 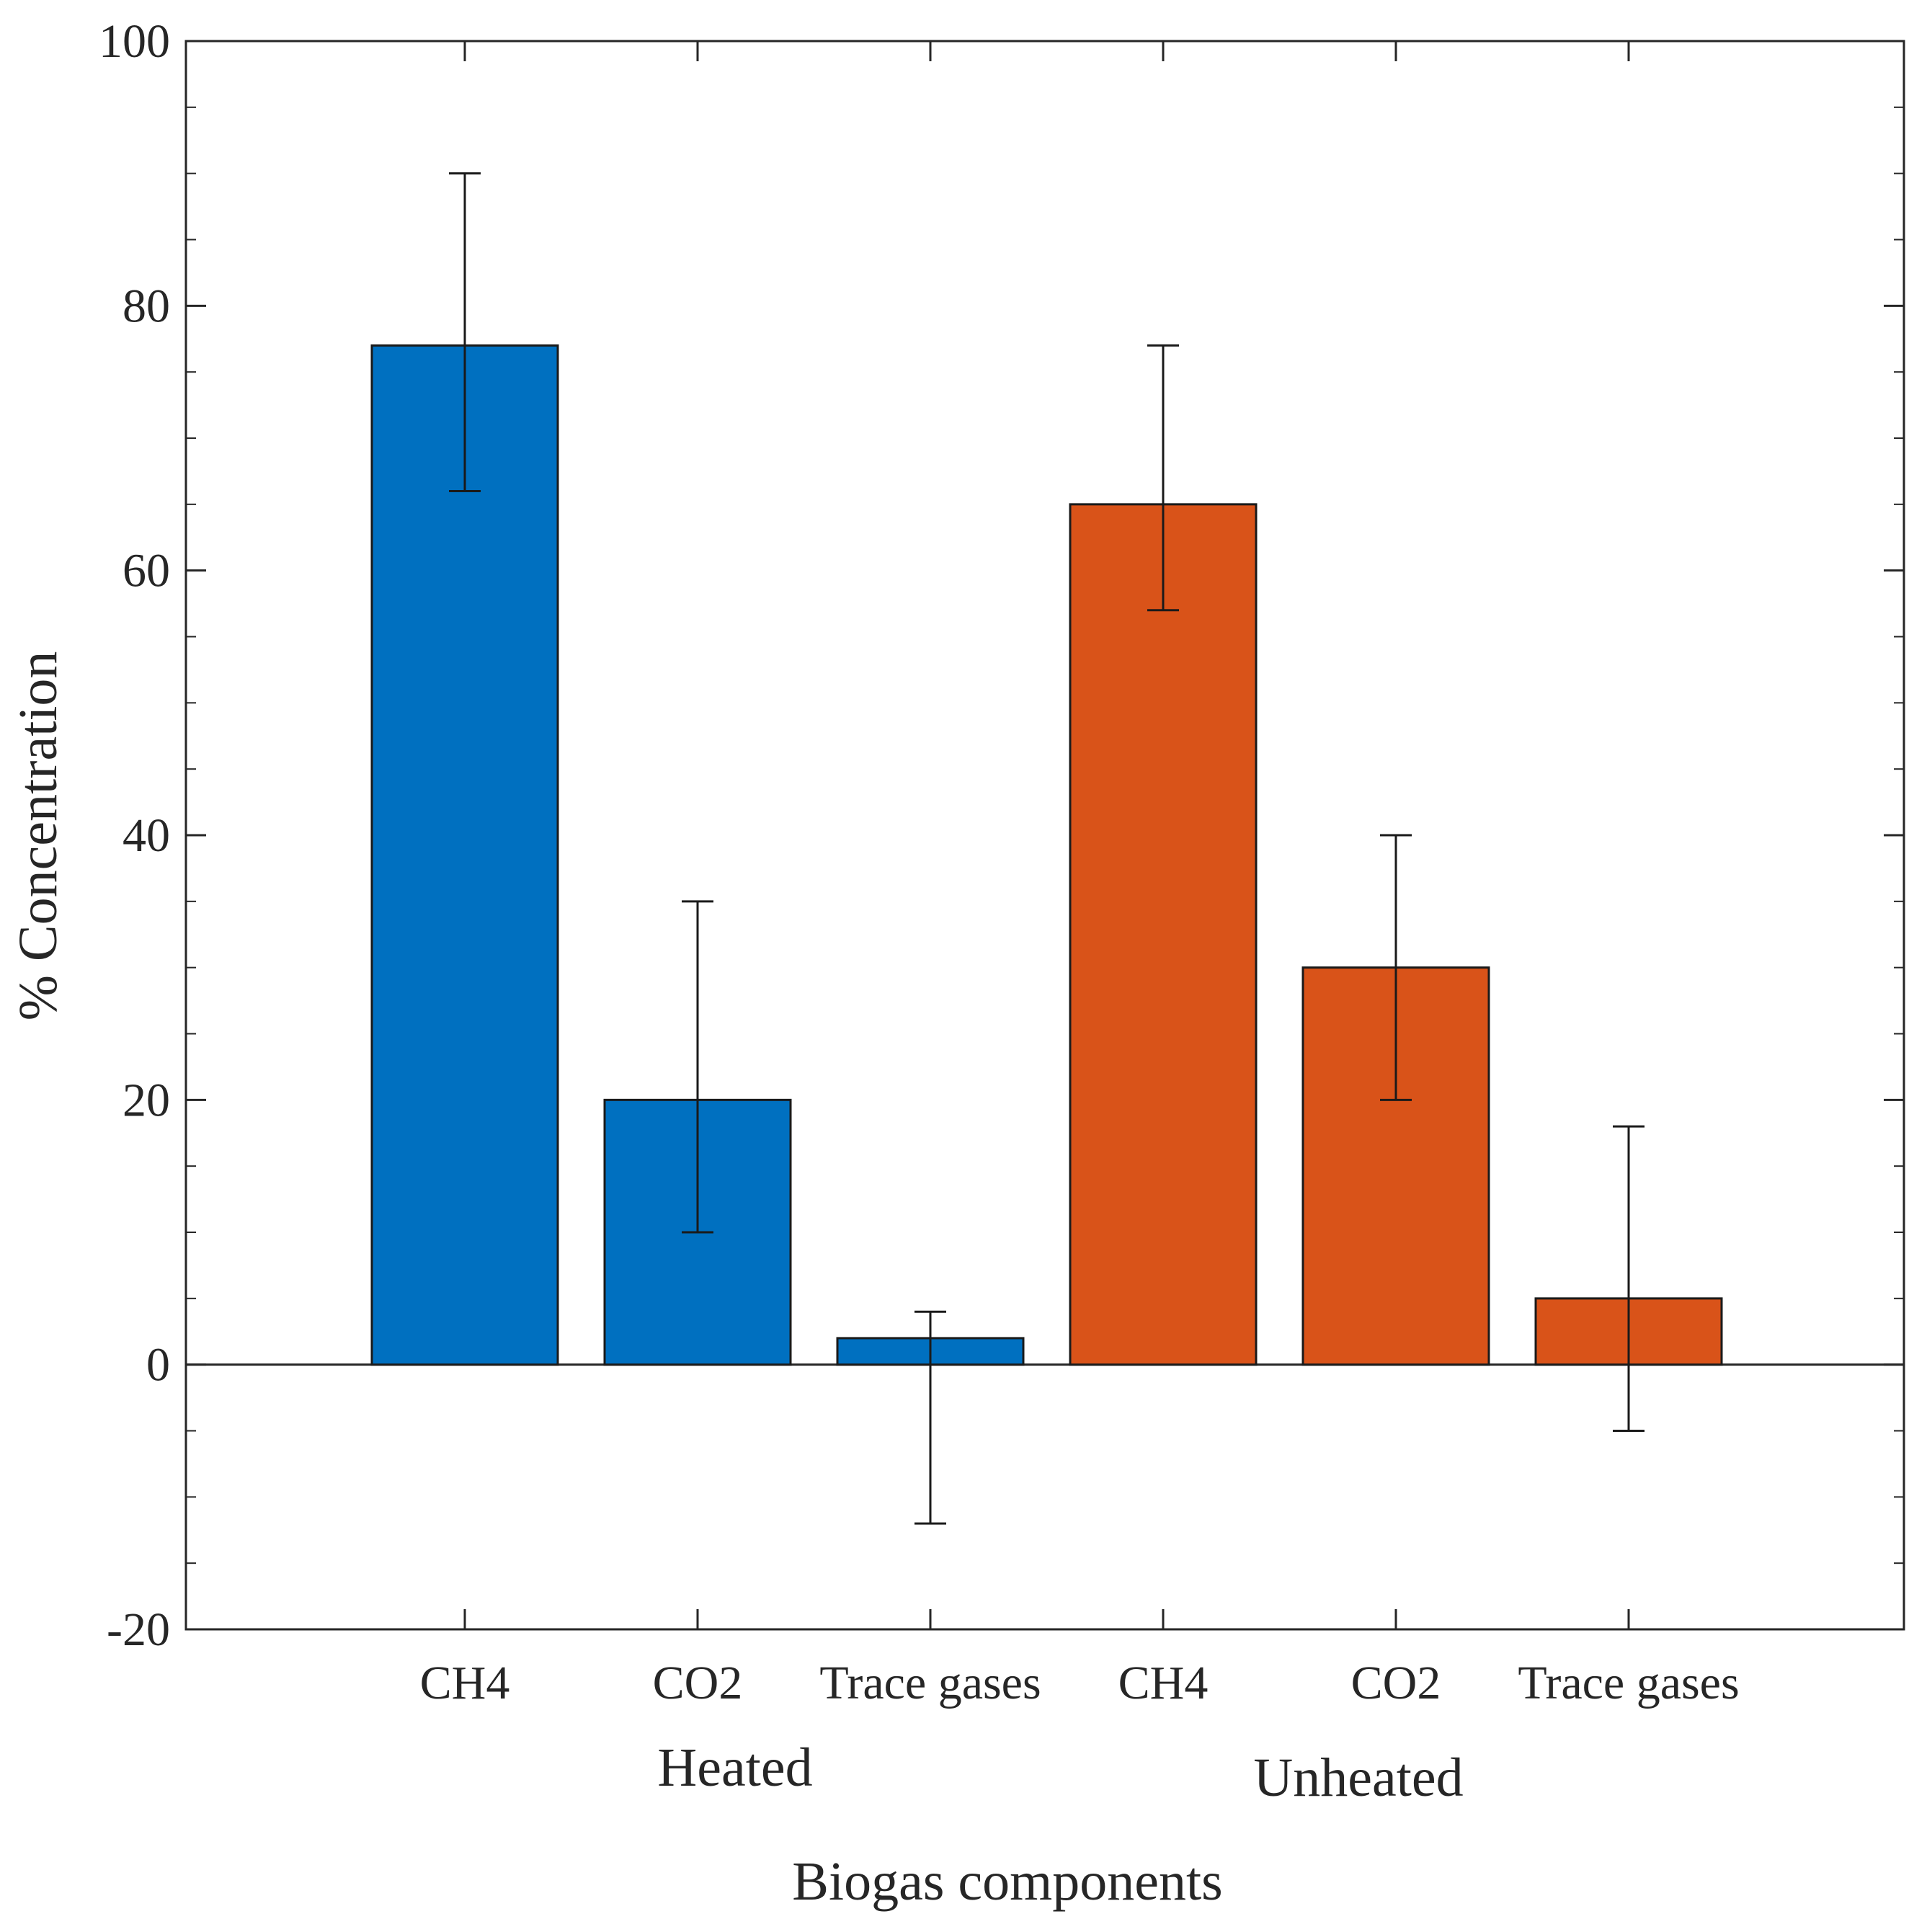 What do you see at coordinates (158, 1365) in the screenshot?
I see `y-tick-label: 0` at bounding box center [158, 1365].